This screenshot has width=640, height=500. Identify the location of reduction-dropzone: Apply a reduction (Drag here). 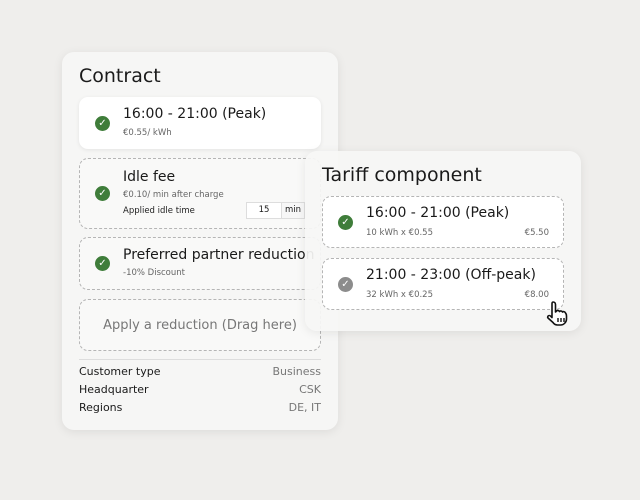
(200, 325).